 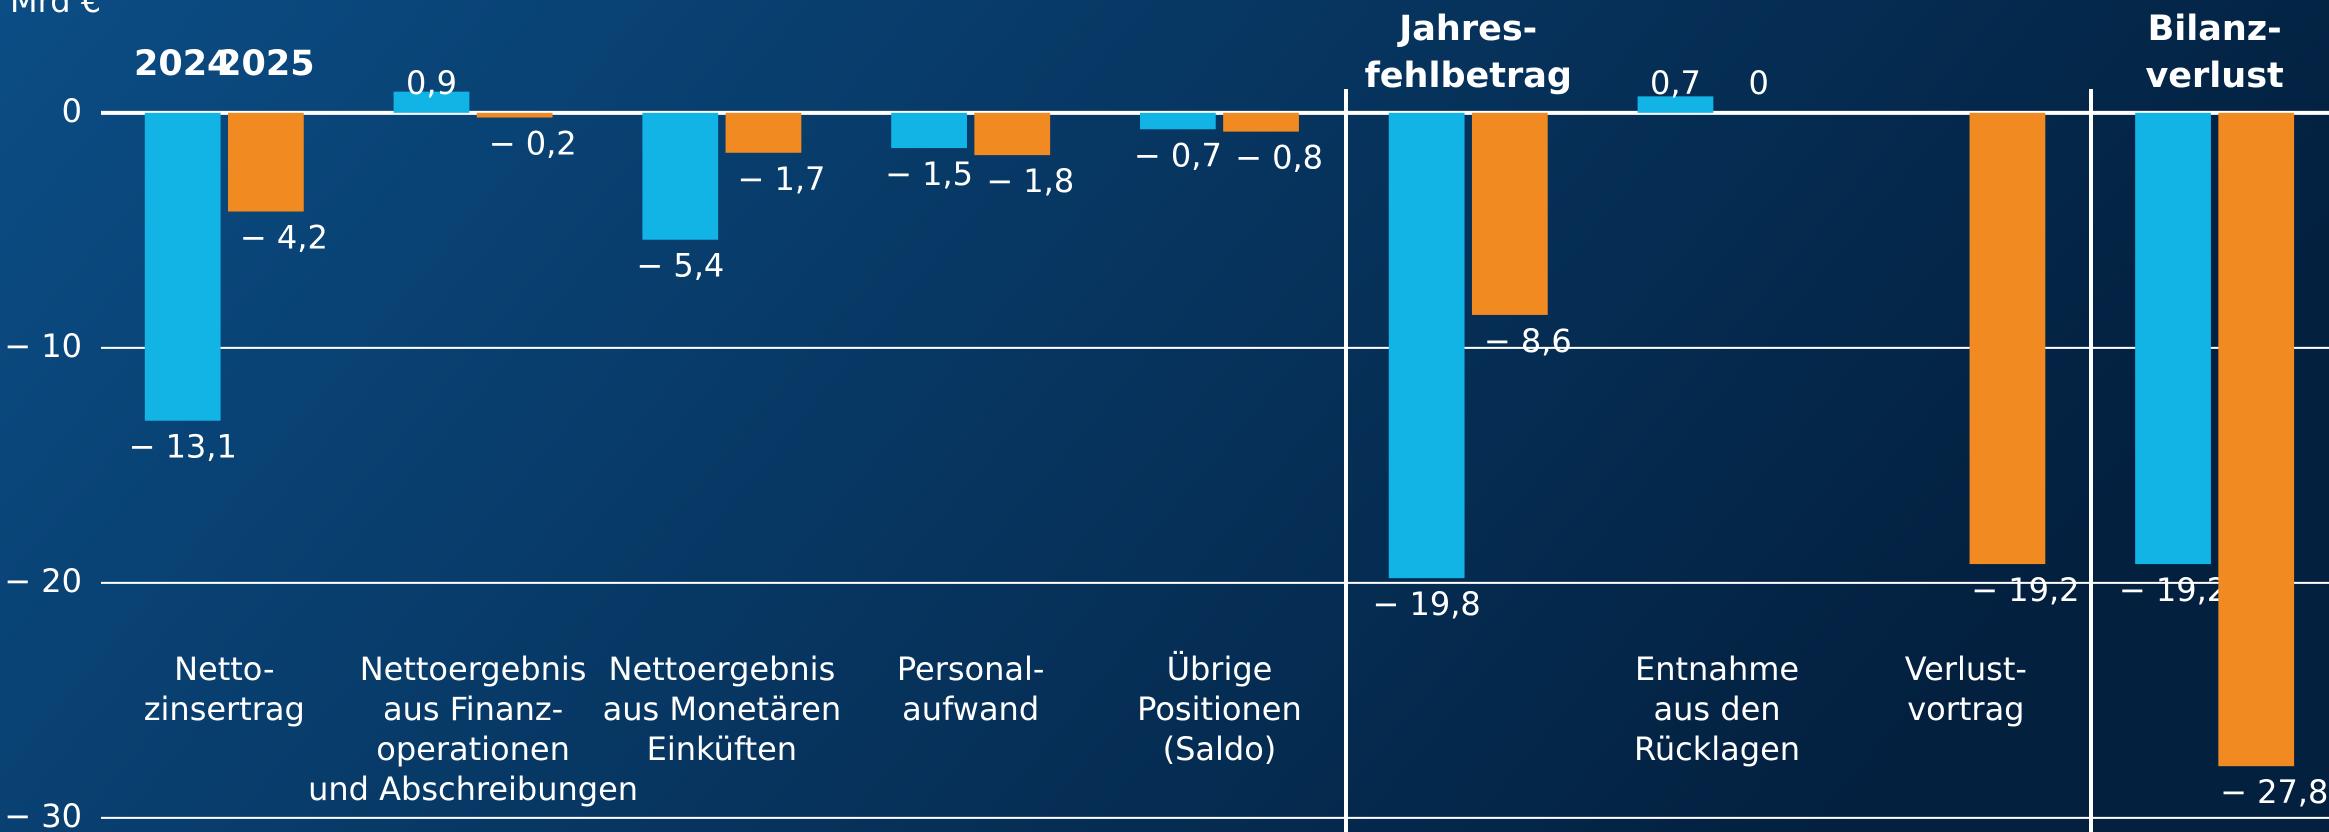 What do you see at coordinates (2274, 792) in the screenshot?
I see `value-label: − 27,8` at bounding box center [2274, 792].